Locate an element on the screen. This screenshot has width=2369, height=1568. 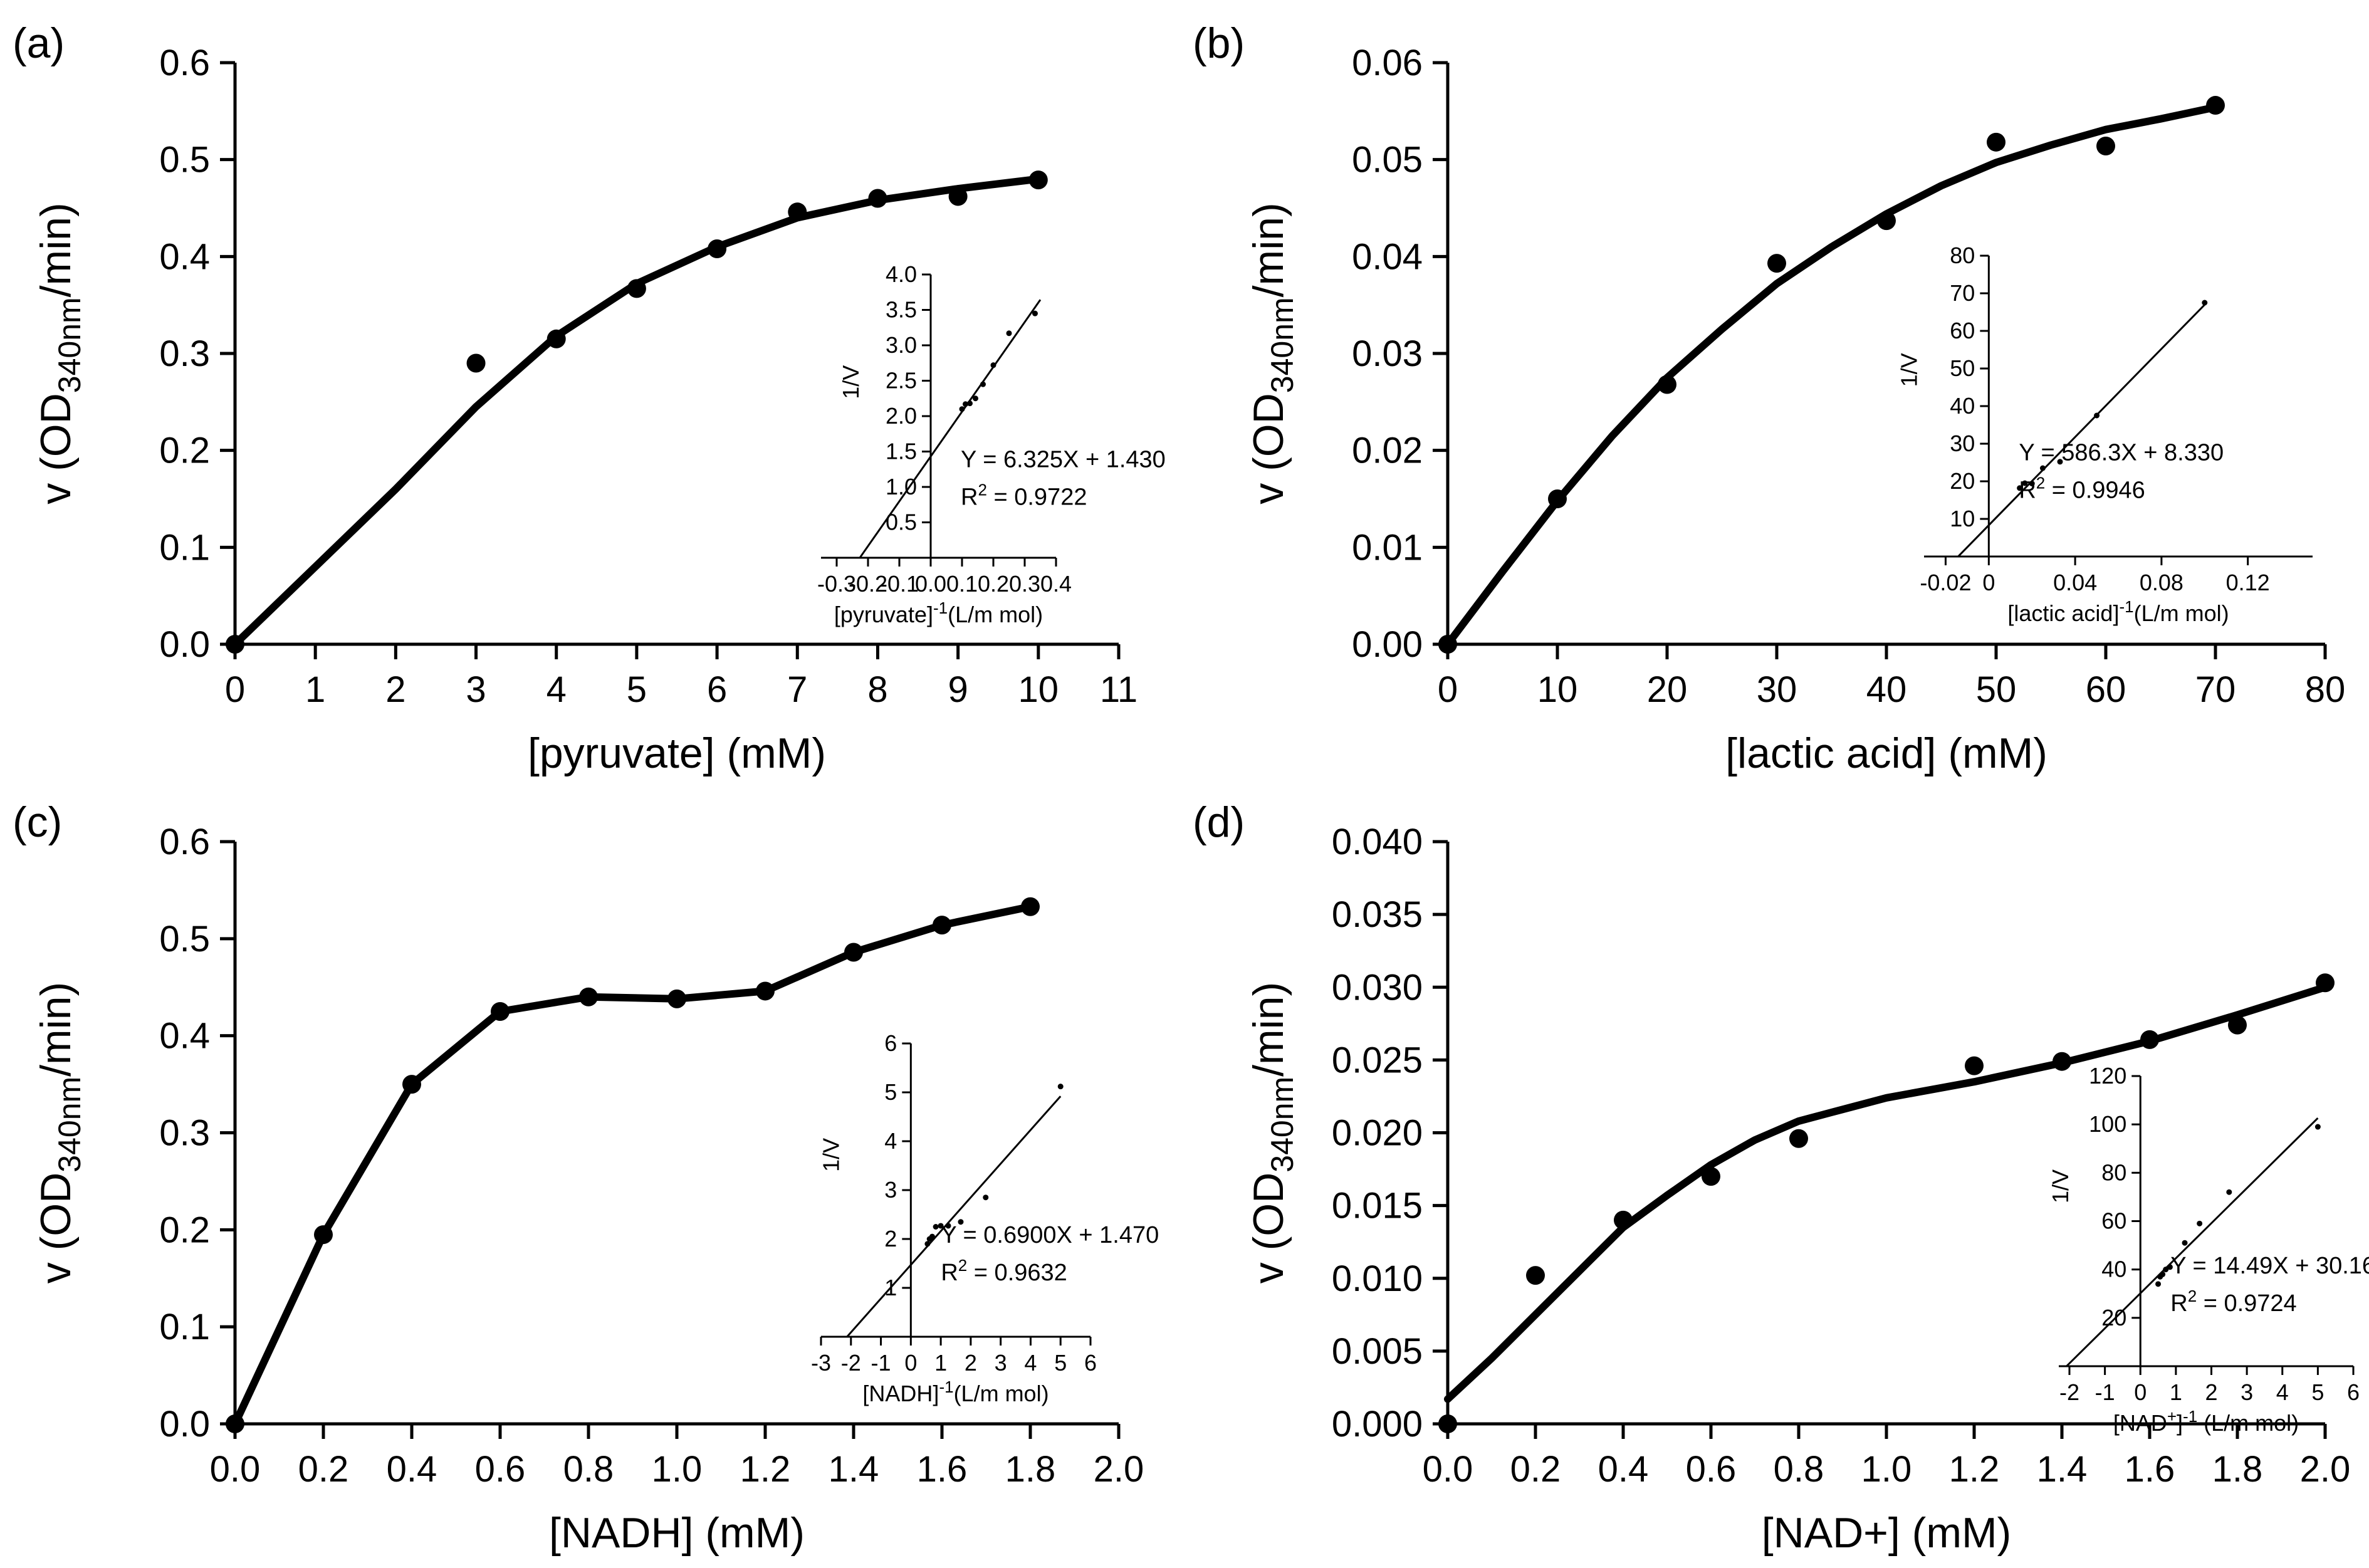
inset-y-axis-title-d: 1/V is located at coordinates (2060, 1186).